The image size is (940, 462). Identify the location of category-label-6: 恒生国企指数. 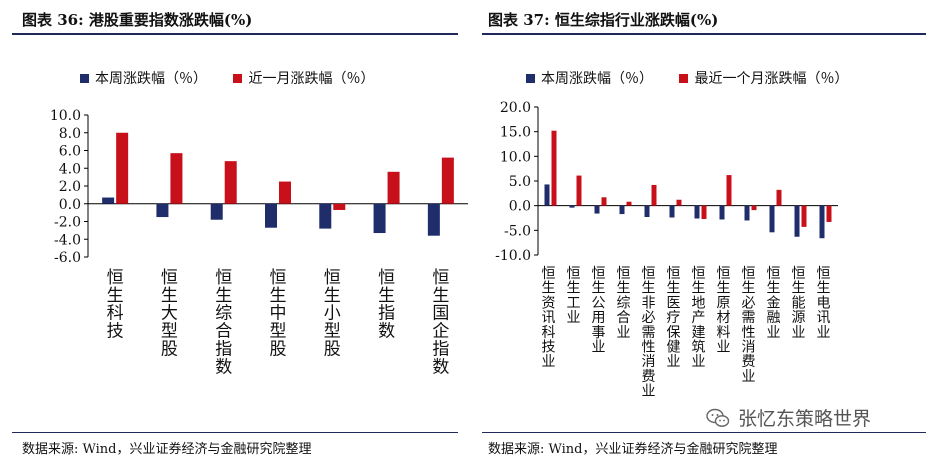
(440, 322).